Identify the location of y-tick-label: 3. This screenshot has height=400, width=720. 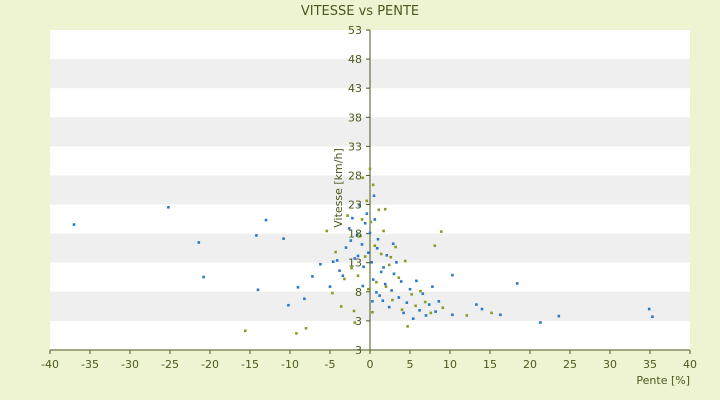
(358, 321).